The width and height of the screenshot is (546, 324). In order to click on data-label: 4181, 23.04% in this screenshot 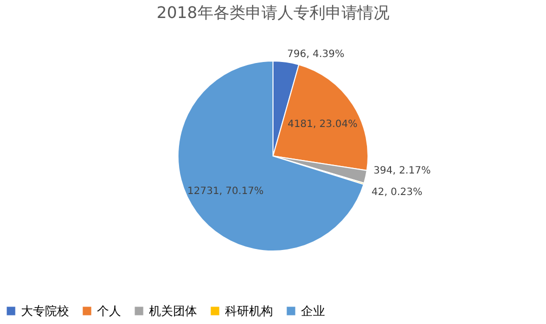, I will do `click(323, 124)`.